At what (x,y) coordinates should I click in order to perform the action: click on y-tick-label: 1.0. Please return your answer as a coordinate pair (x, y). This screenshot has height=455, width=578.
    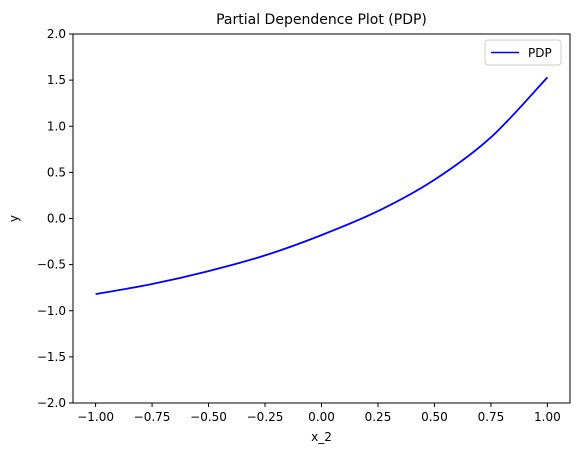
    Looking at the image, I should click on (56, 126).